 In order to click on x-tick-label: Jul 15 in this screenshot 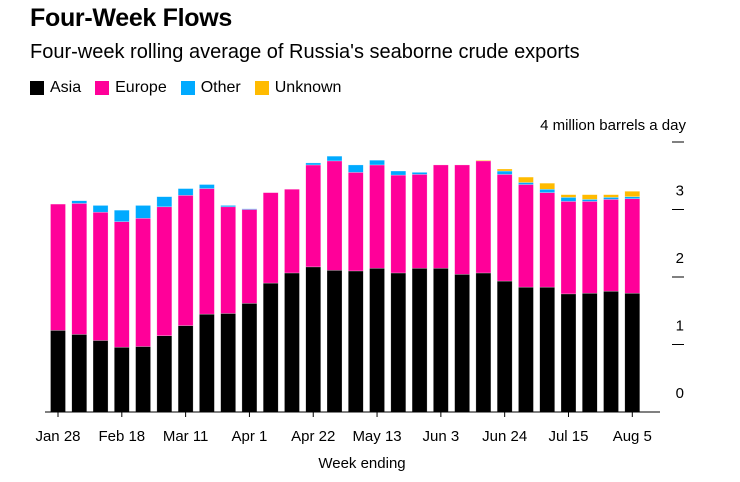, I will do `click(568, 436)`.